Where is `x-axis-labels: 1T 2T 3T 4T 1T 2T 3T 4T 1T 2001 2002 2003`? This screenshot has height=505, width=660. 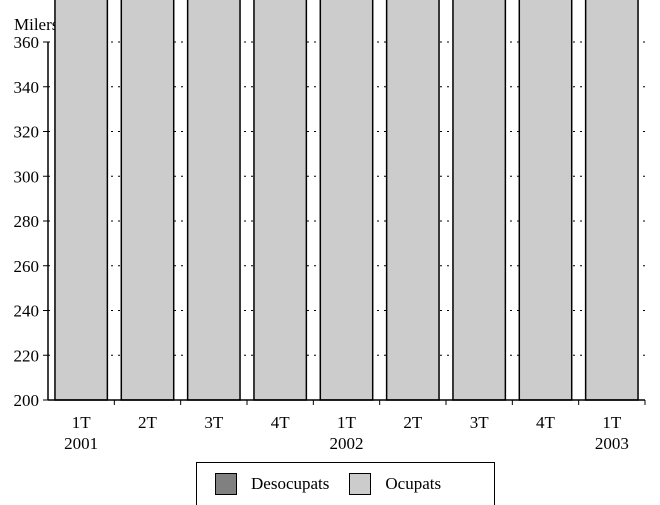 x-axis-labels: 1T 2T 3T 4T 1T 2T 3T 4T 1T 2001 2002 2003 is located at coordinates (355, 426).